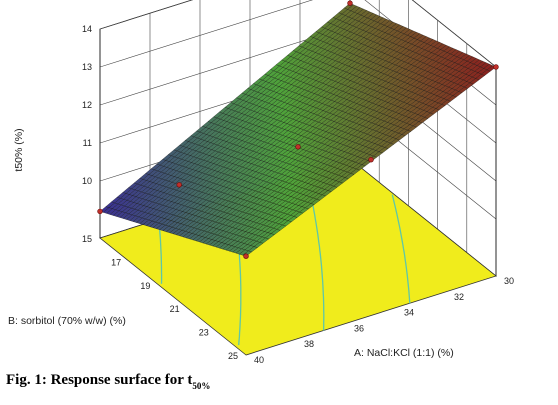  I want to click on y-tick-label: 19, so click(145, 286).